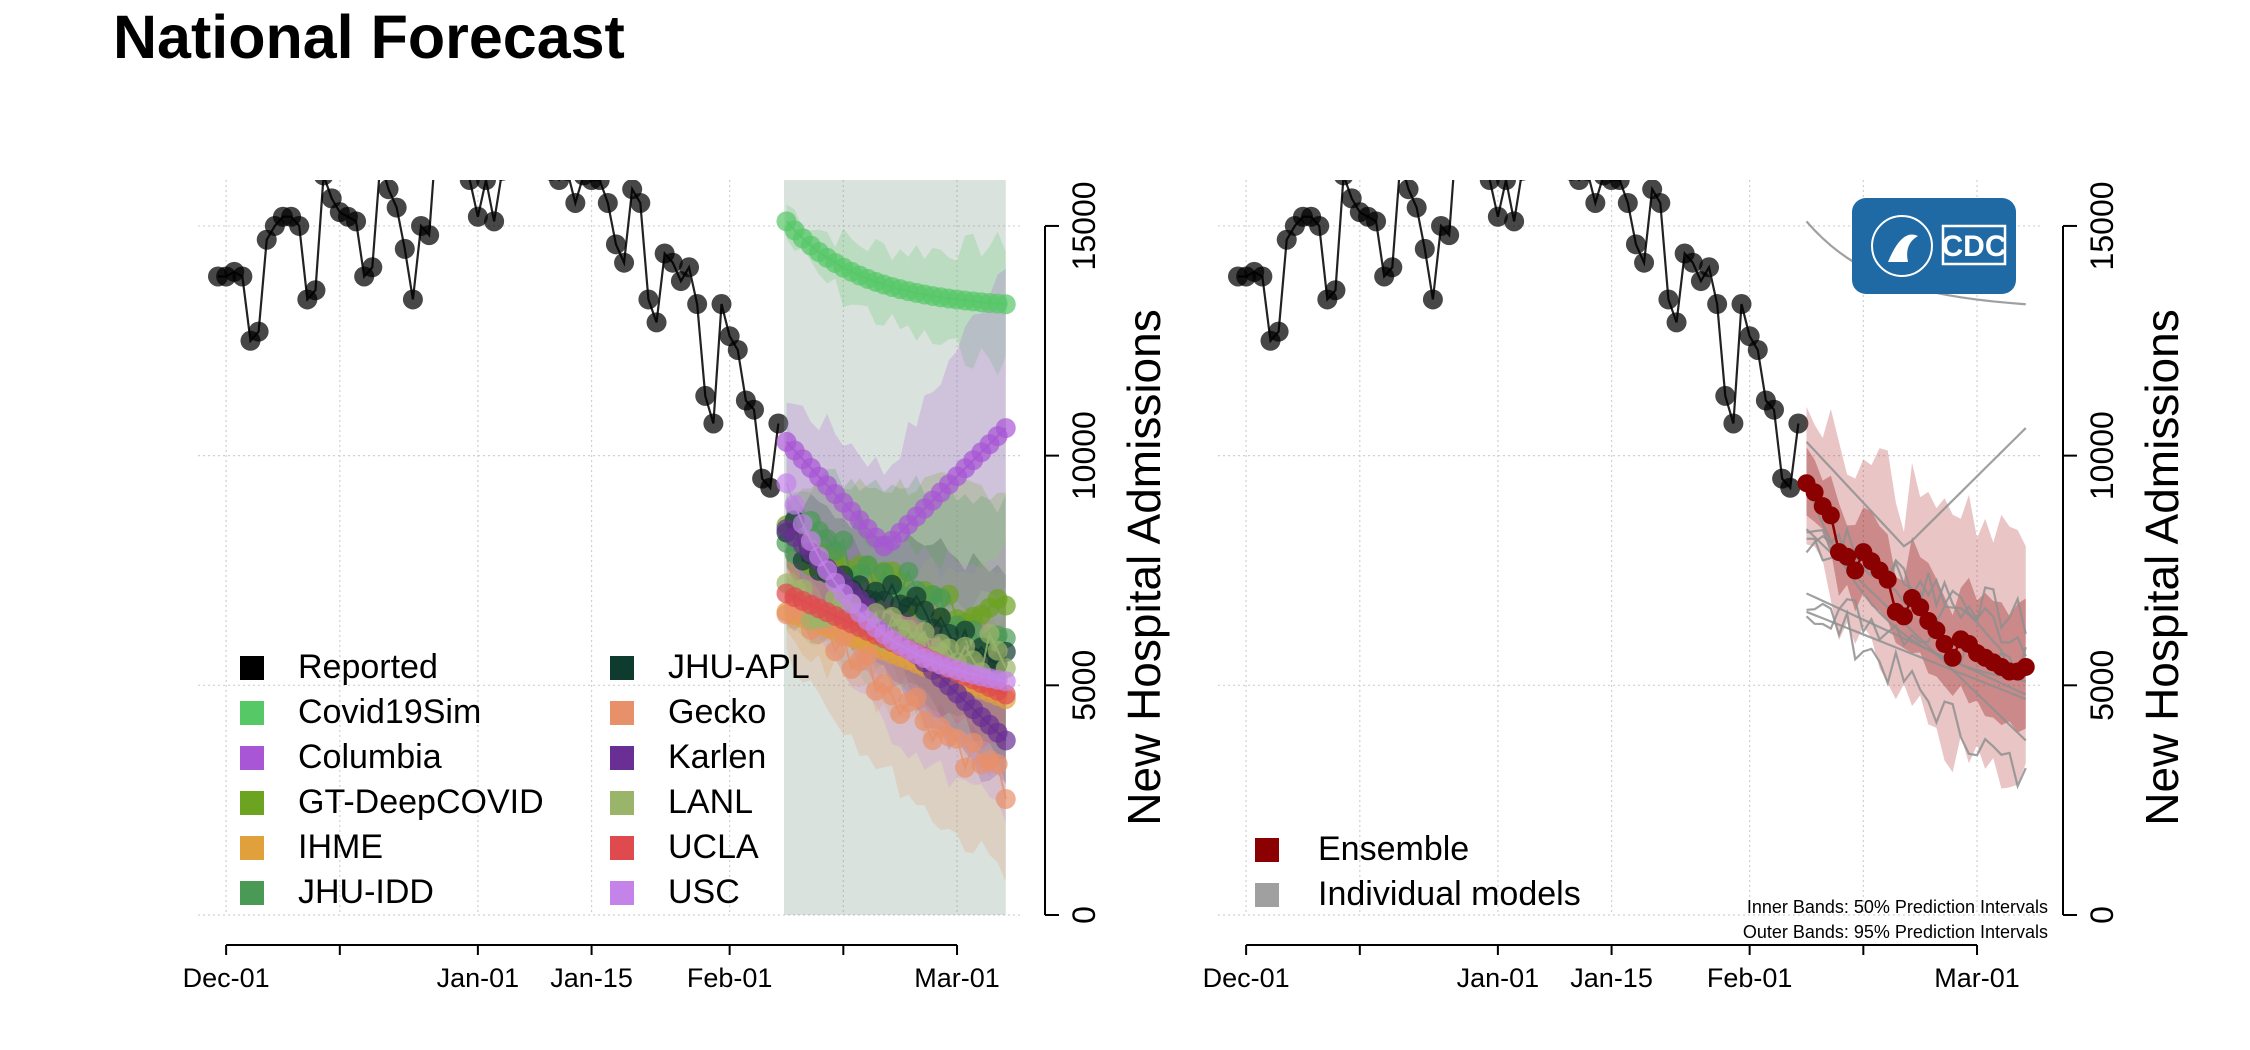  I want to click on y-tick-label: 15000, so click(1084, 225).